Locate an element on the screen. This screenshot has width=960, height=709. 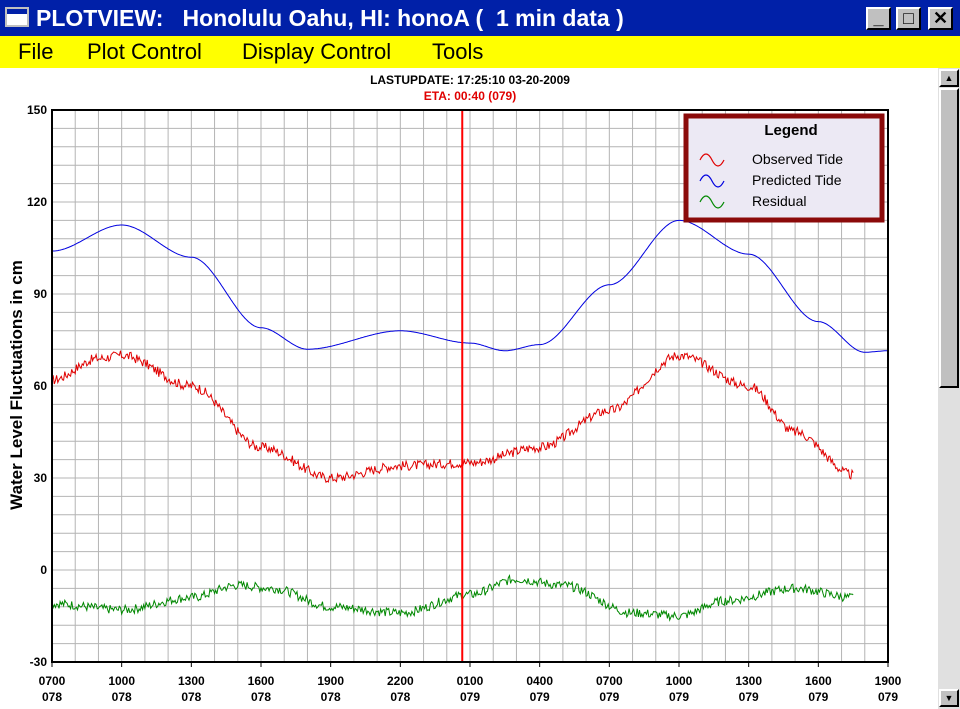
legend-label-observed: Observed Tide is located at coordinates (797, 159).